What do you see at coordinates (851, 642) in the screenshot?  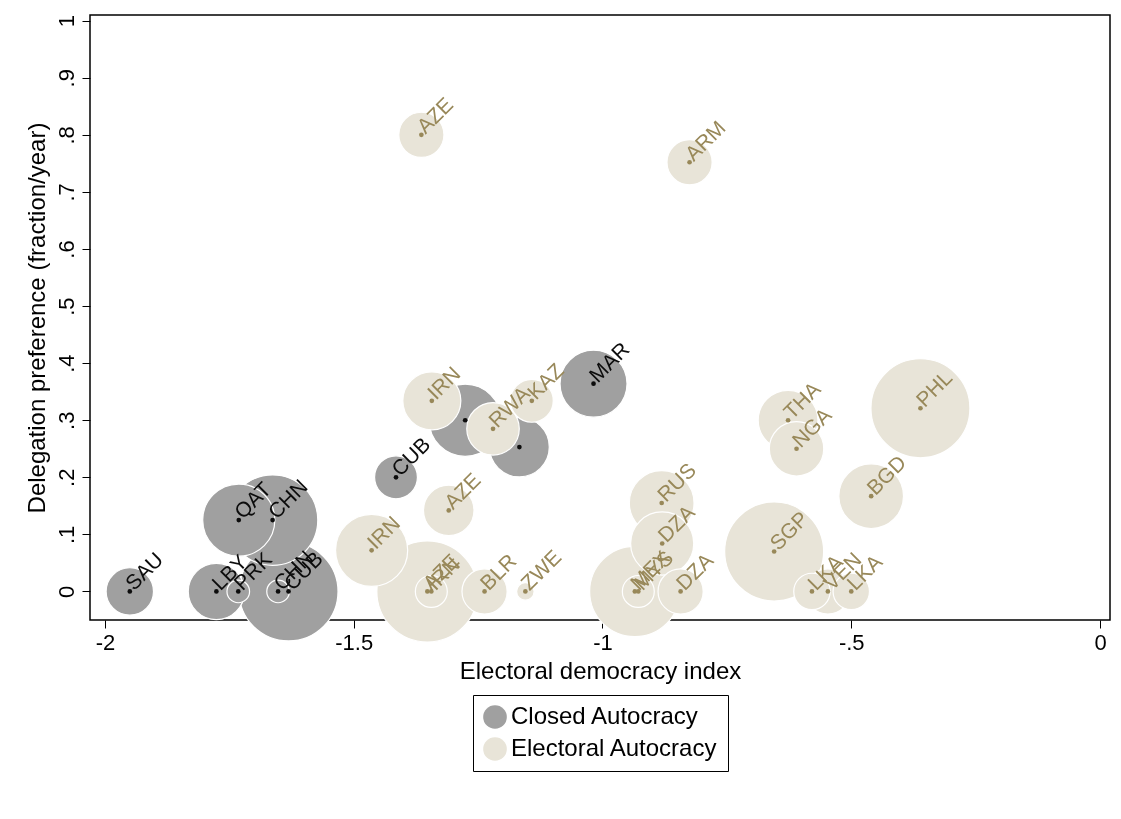 I see `x-tick-label: -.5` at bounding box center [851, 642].